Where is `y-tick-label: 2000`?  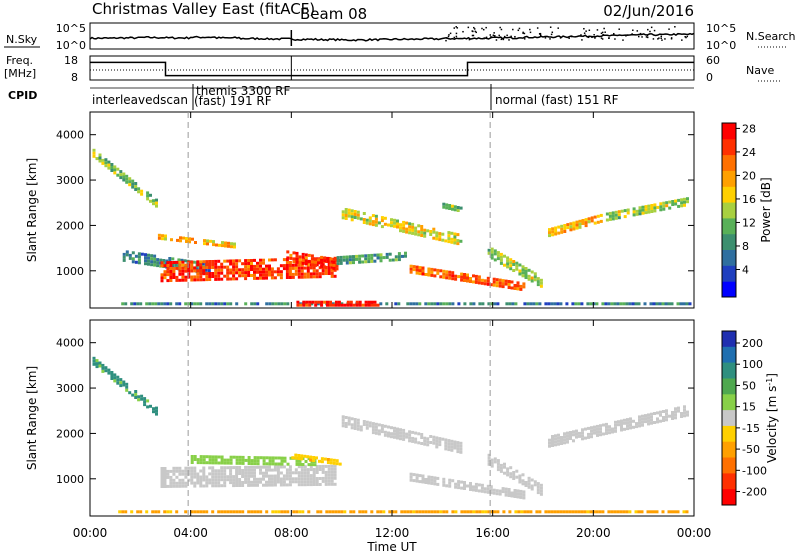
y-tick-label: 2000 is located at coordinates (70, 433).